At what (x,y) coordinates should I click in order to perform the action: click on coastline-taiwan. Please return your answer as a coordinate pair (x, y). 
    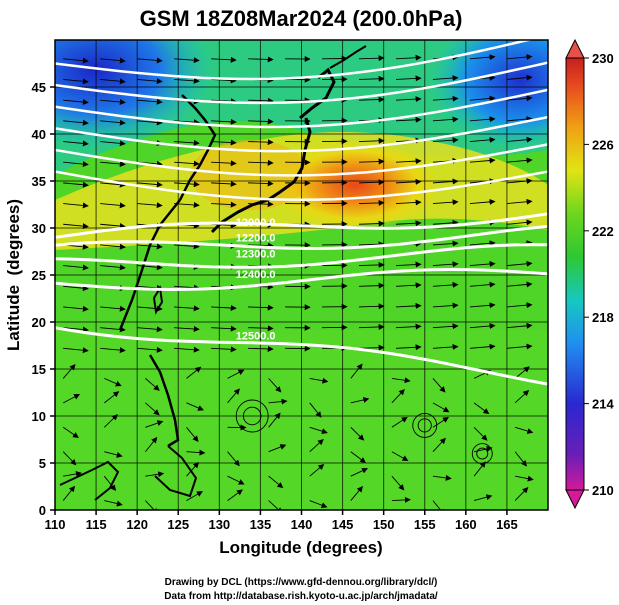
    Looking at the image, I should click on (158, 300).